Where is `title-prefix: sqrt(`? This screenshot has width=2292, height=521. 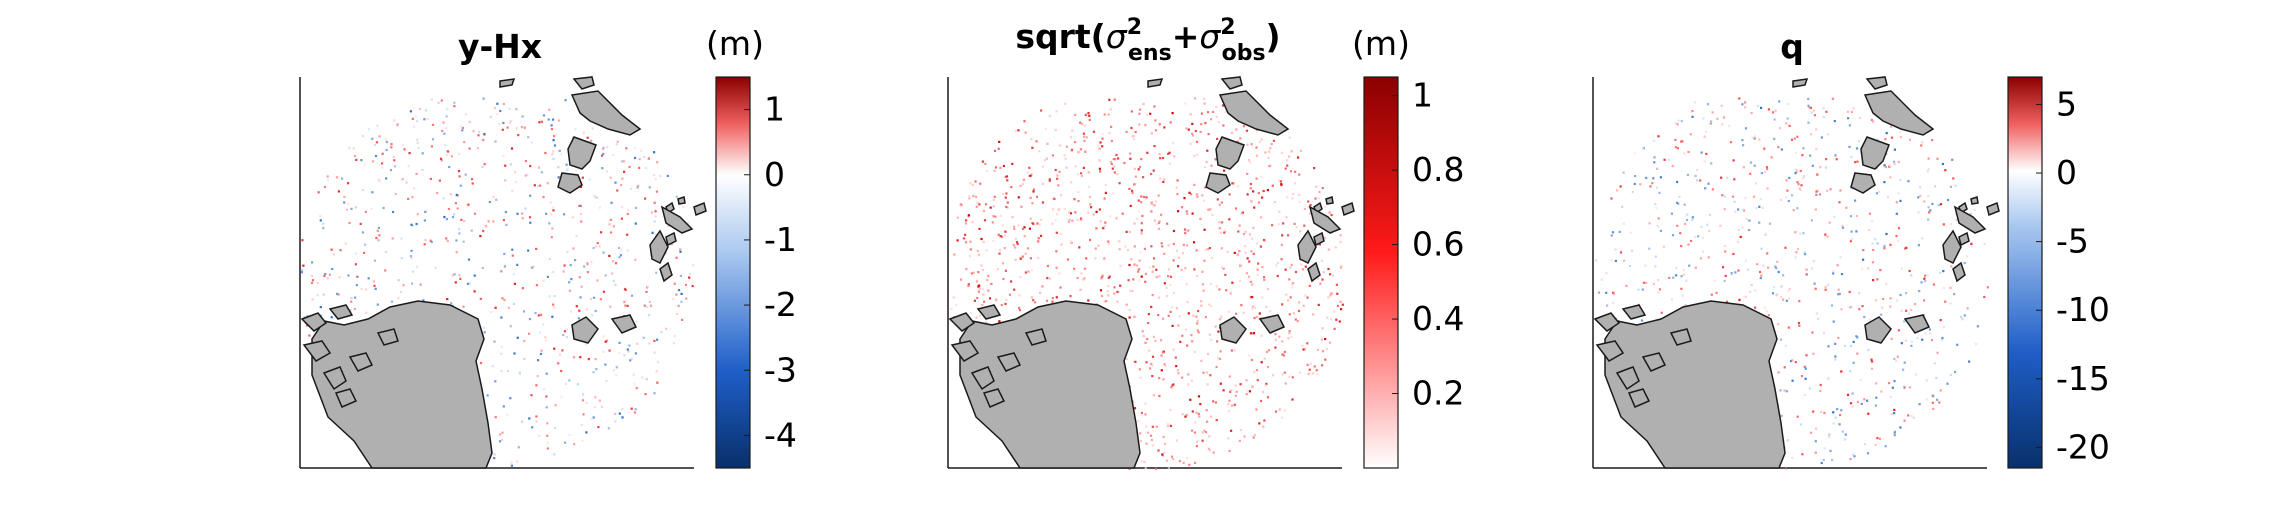
title-prefix: sqrt( is located at coordinates (1060, 36).